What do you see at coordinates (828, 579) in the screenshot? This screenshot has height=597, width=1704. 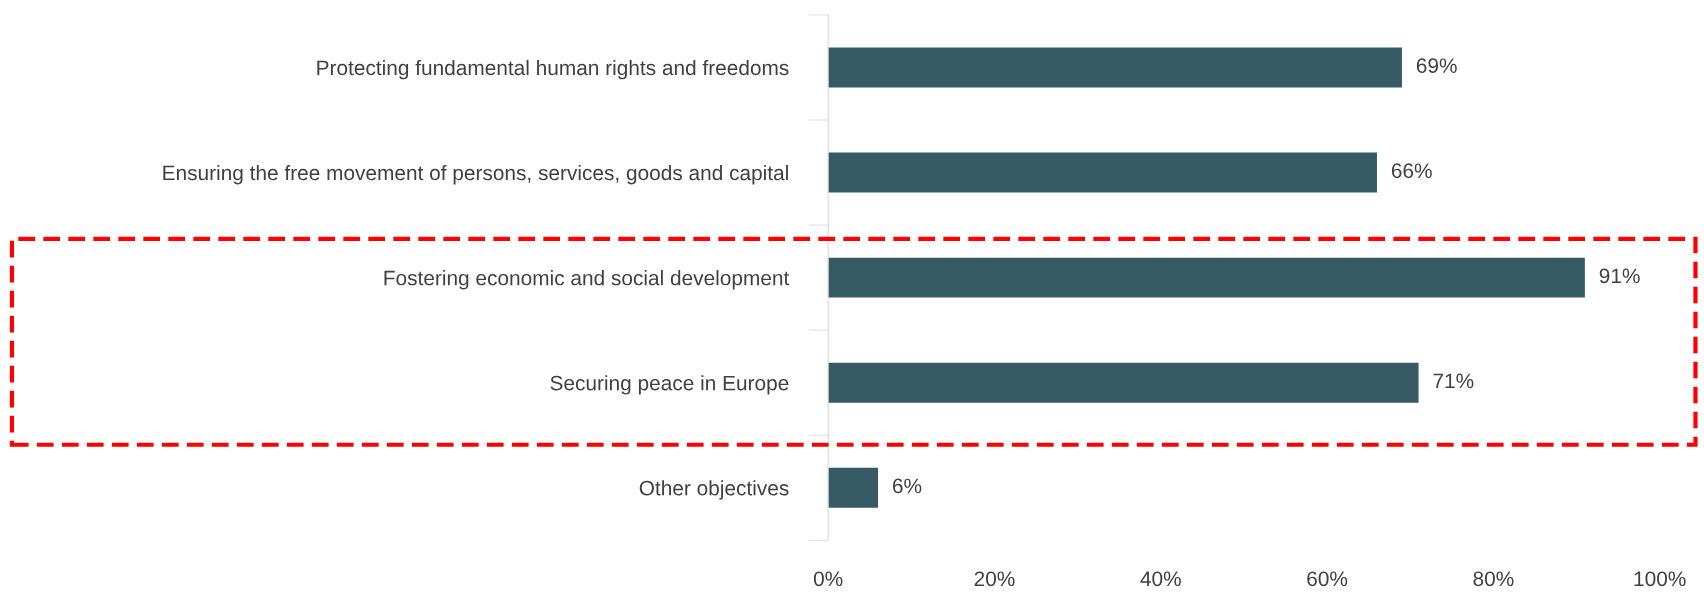 I see `x-tick-label: 0%` at bounding box center [828, 579].